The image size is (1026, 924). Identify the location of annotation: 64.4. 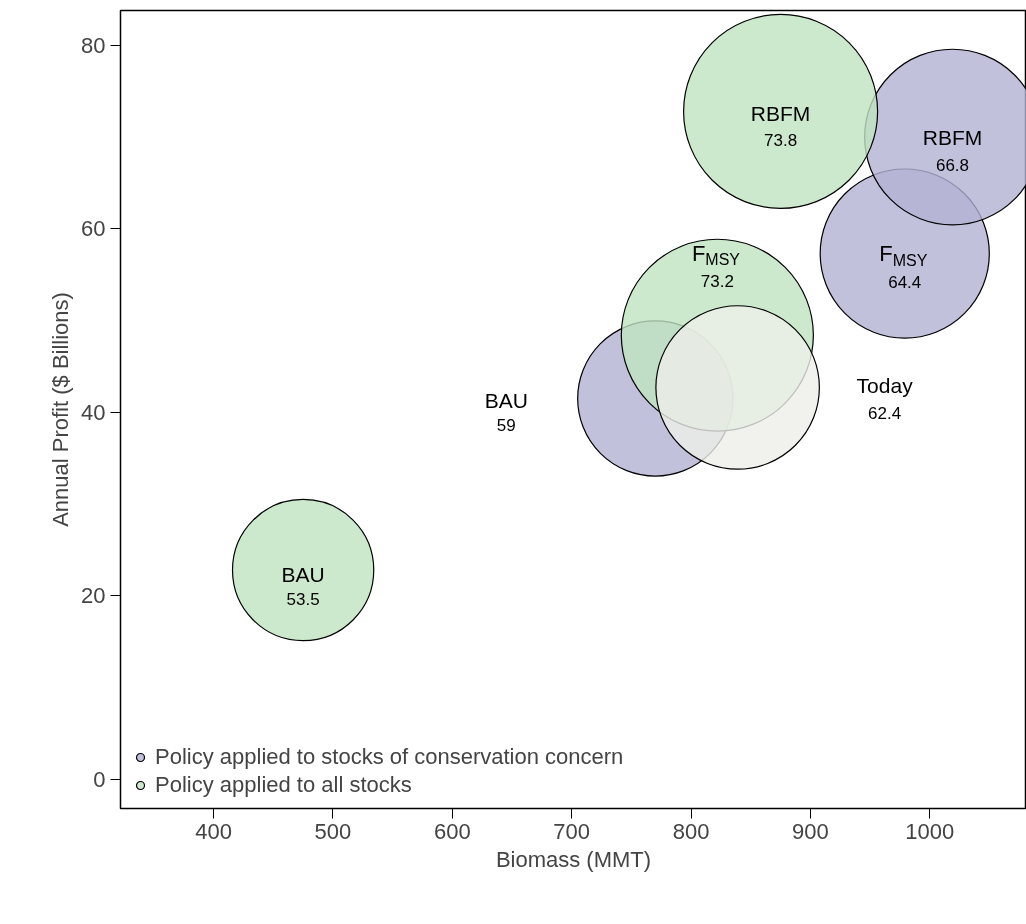
(905, 282).